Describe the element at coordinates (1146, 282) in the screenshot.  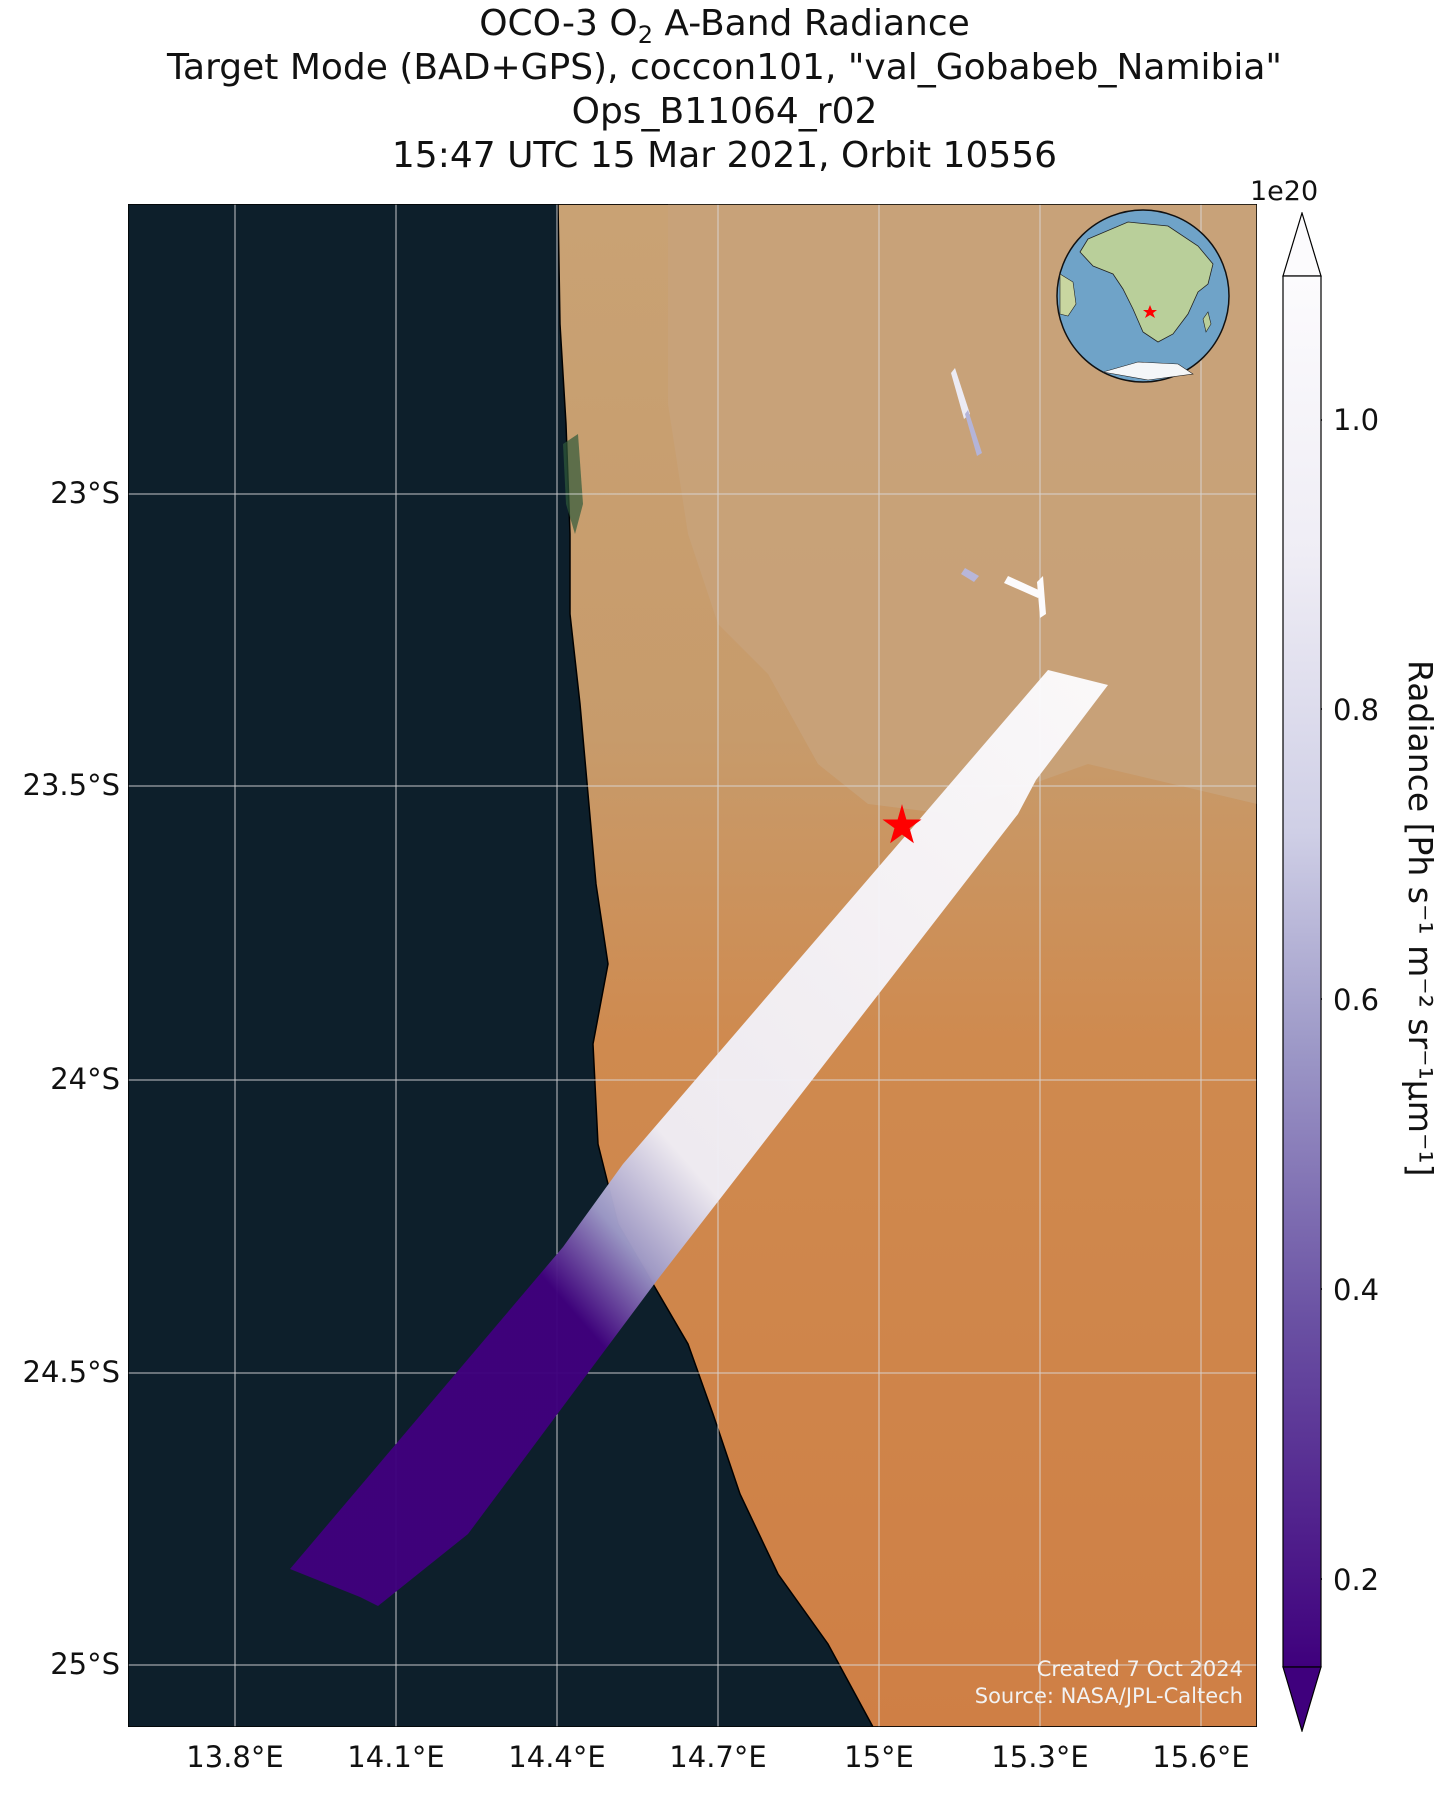
I see `africa-landmass` at that location.